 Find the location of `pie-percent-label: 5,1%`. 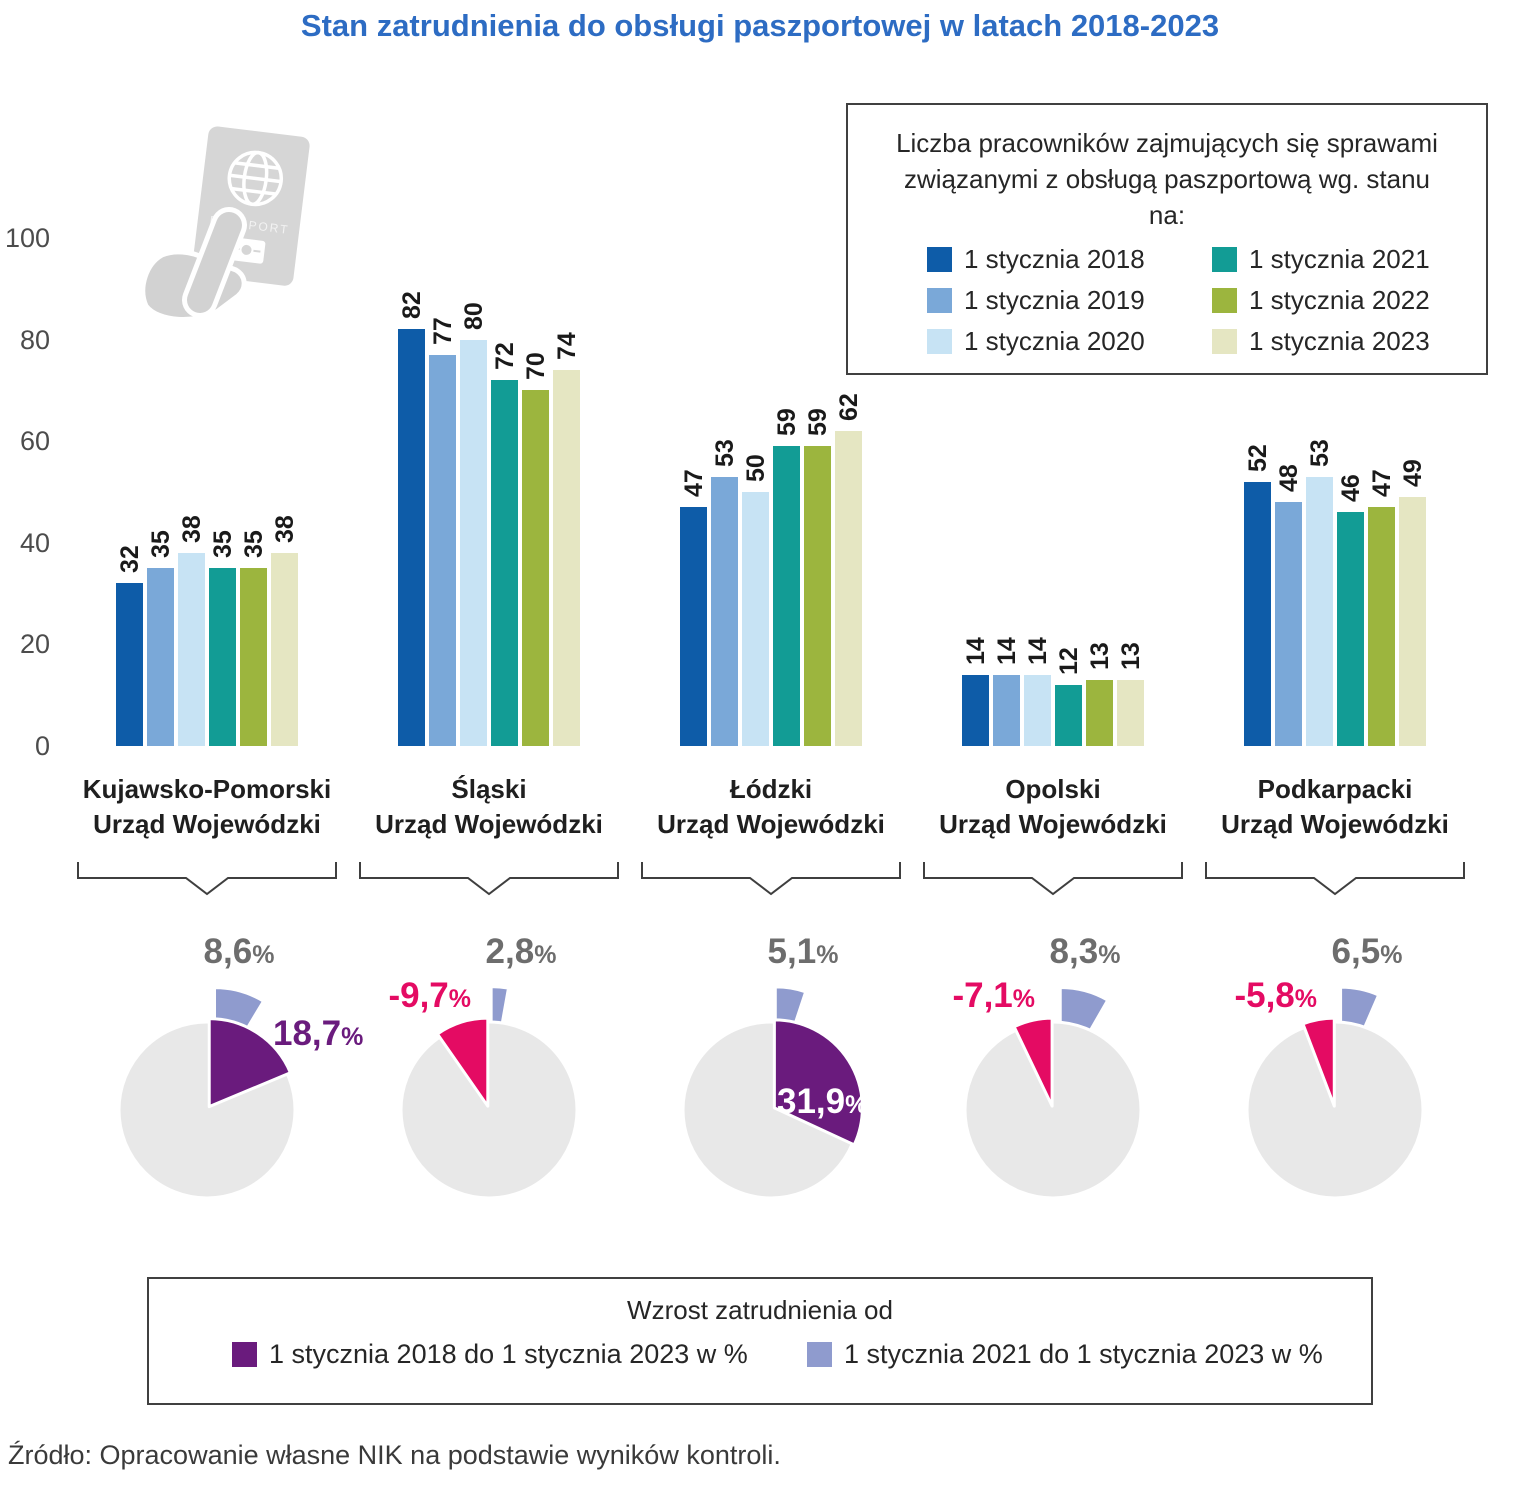

pie-percent-label: 5,1% is located at coordinates (803, 952).